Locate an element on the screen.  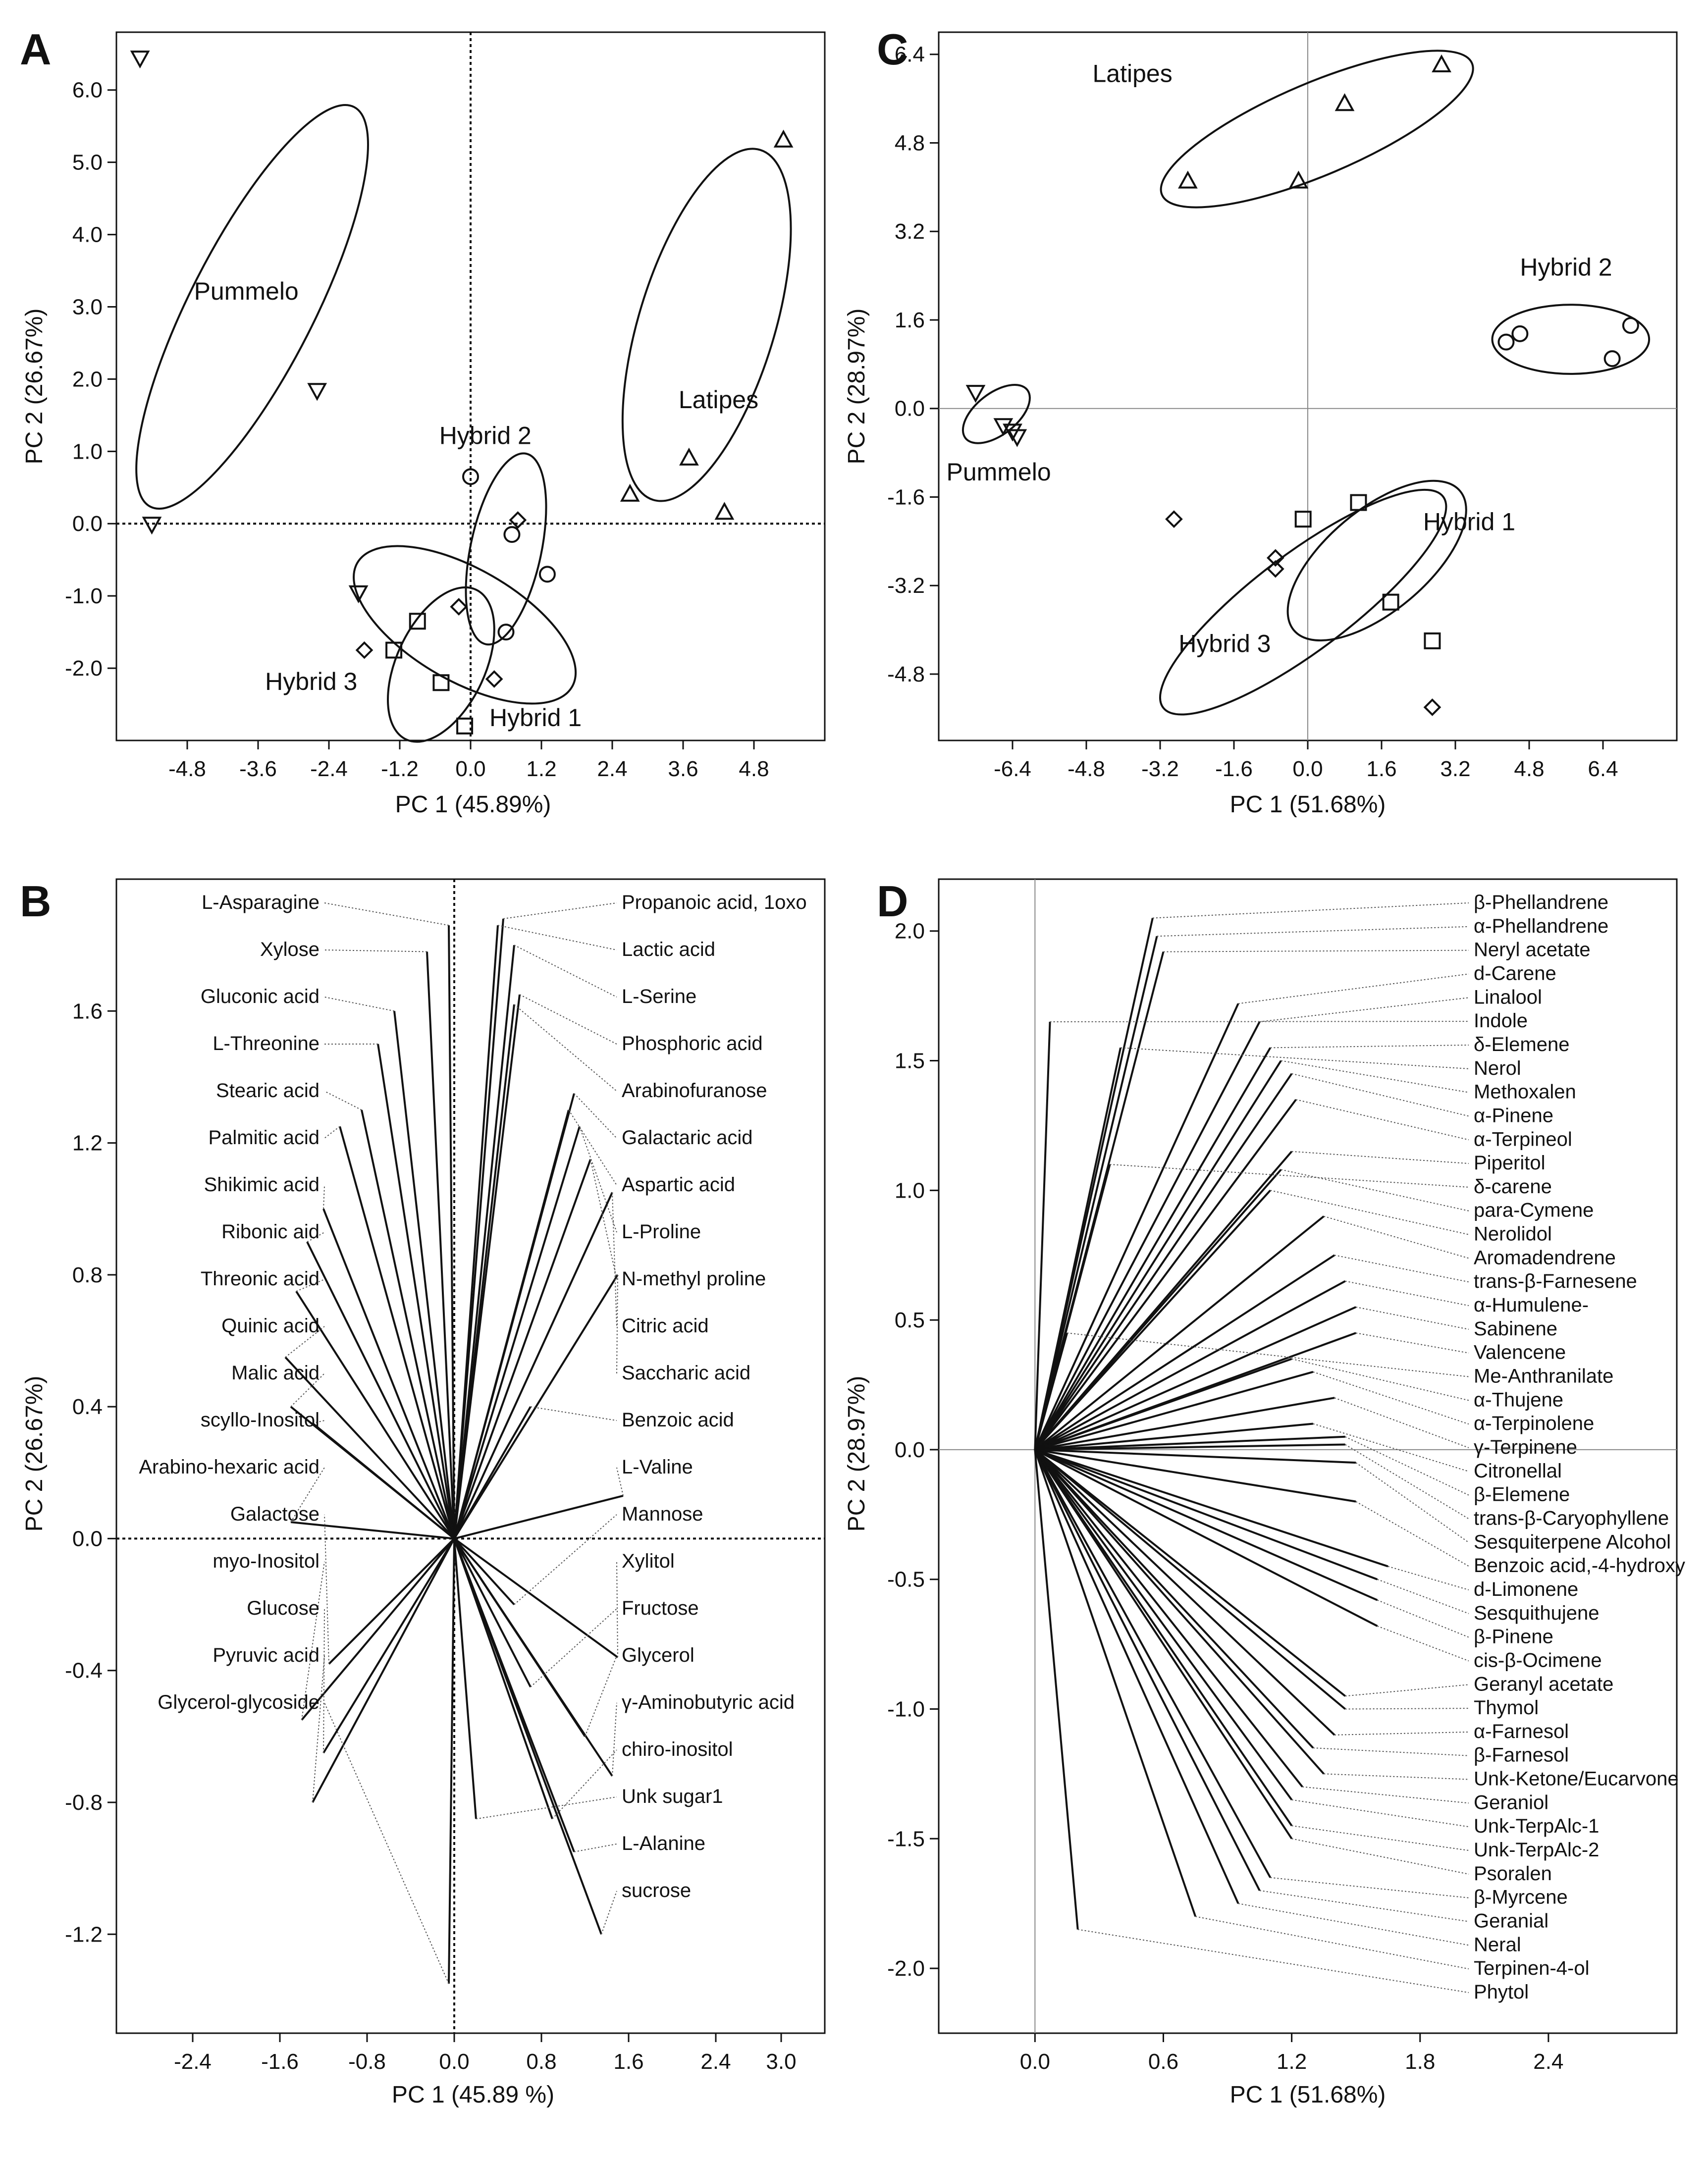
y-tick-label: 3.2 is located at coordinates (910, 231).